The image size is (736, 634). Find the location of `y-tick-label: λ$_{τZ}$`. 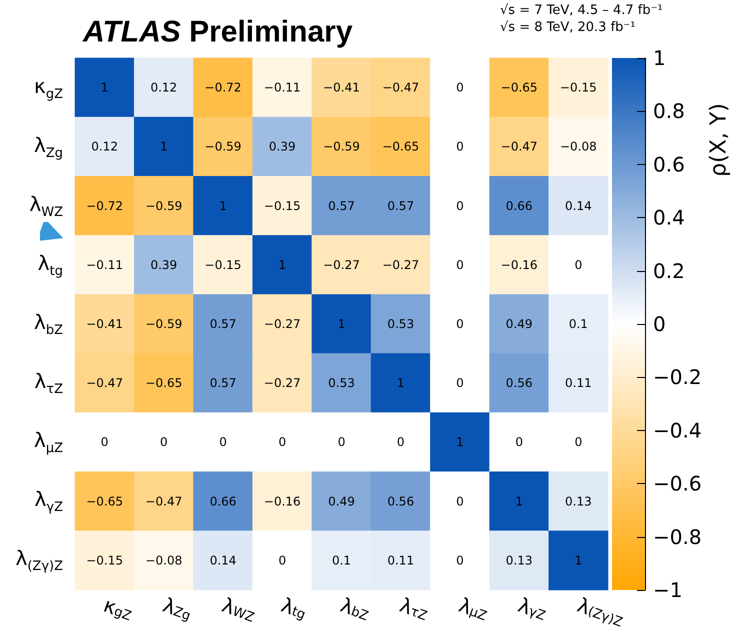

y-tick-label: λ$_{τZ}$ is located at coordinates (48, 383).